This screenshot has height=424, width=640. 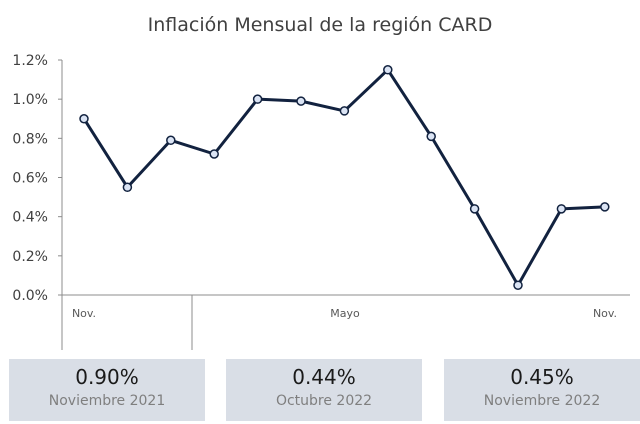 What do you see at coordinates (320, 25) in the screenshot?
I see `chart-title: Inflación Mensual de la región CARD` at bounding box center [320, 25].